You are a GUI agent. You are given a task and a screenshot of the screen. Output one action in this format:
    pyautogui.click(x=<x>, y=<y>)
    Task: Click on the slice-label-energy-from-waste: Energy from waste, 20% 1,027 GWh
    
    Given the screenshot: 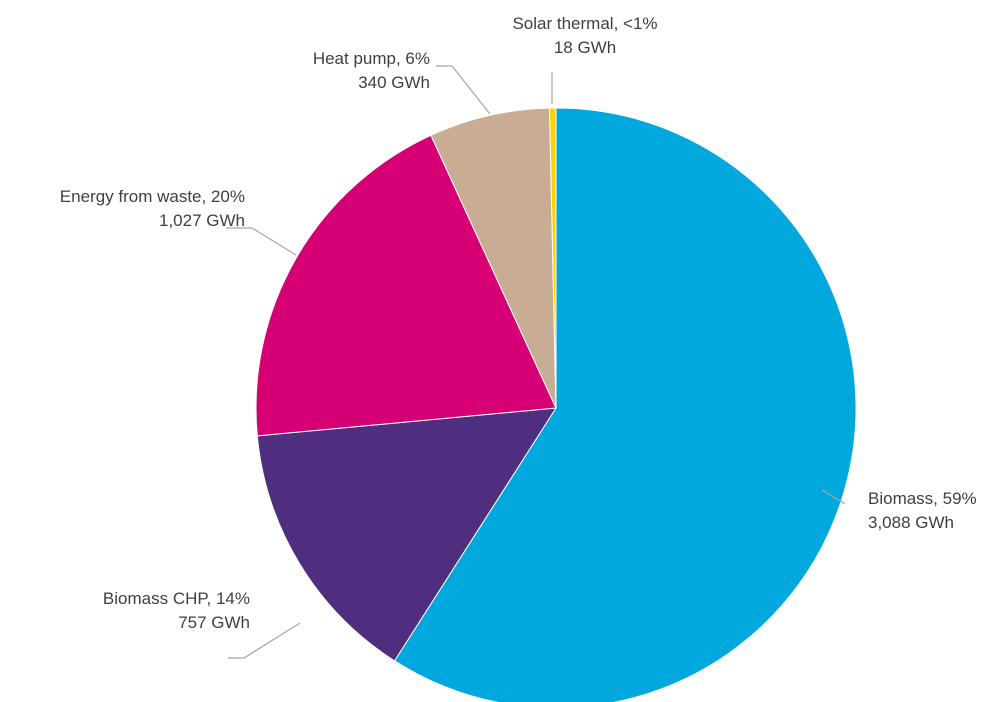 What is the action you would take?
    pyautogui.click(x=152, y=208)
    